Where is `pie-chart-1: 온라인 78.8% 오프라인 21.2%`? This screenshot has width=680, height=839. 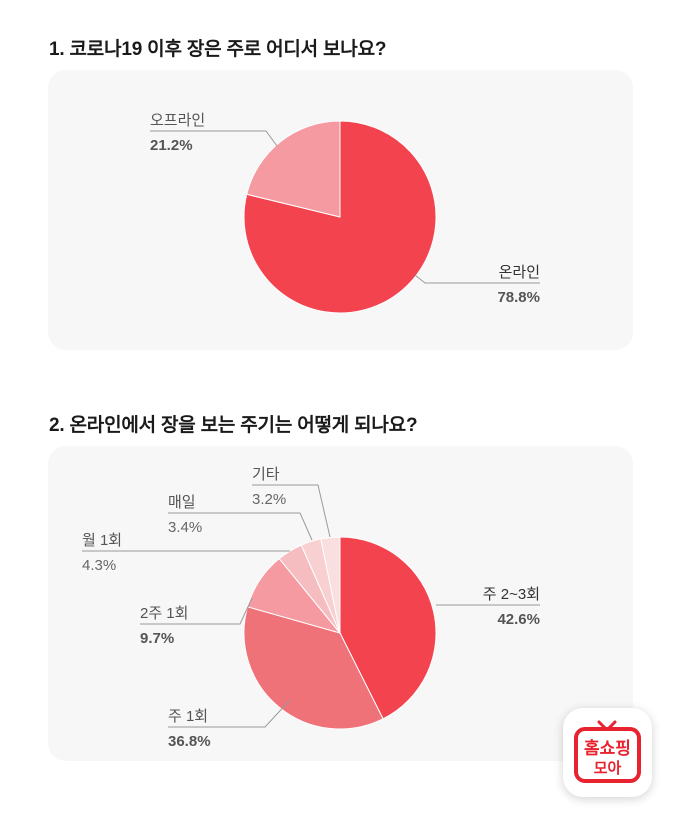 pie-chart-1: 온라인 78.8% 오프라인 21.2% is located at coordinates (345, 213).